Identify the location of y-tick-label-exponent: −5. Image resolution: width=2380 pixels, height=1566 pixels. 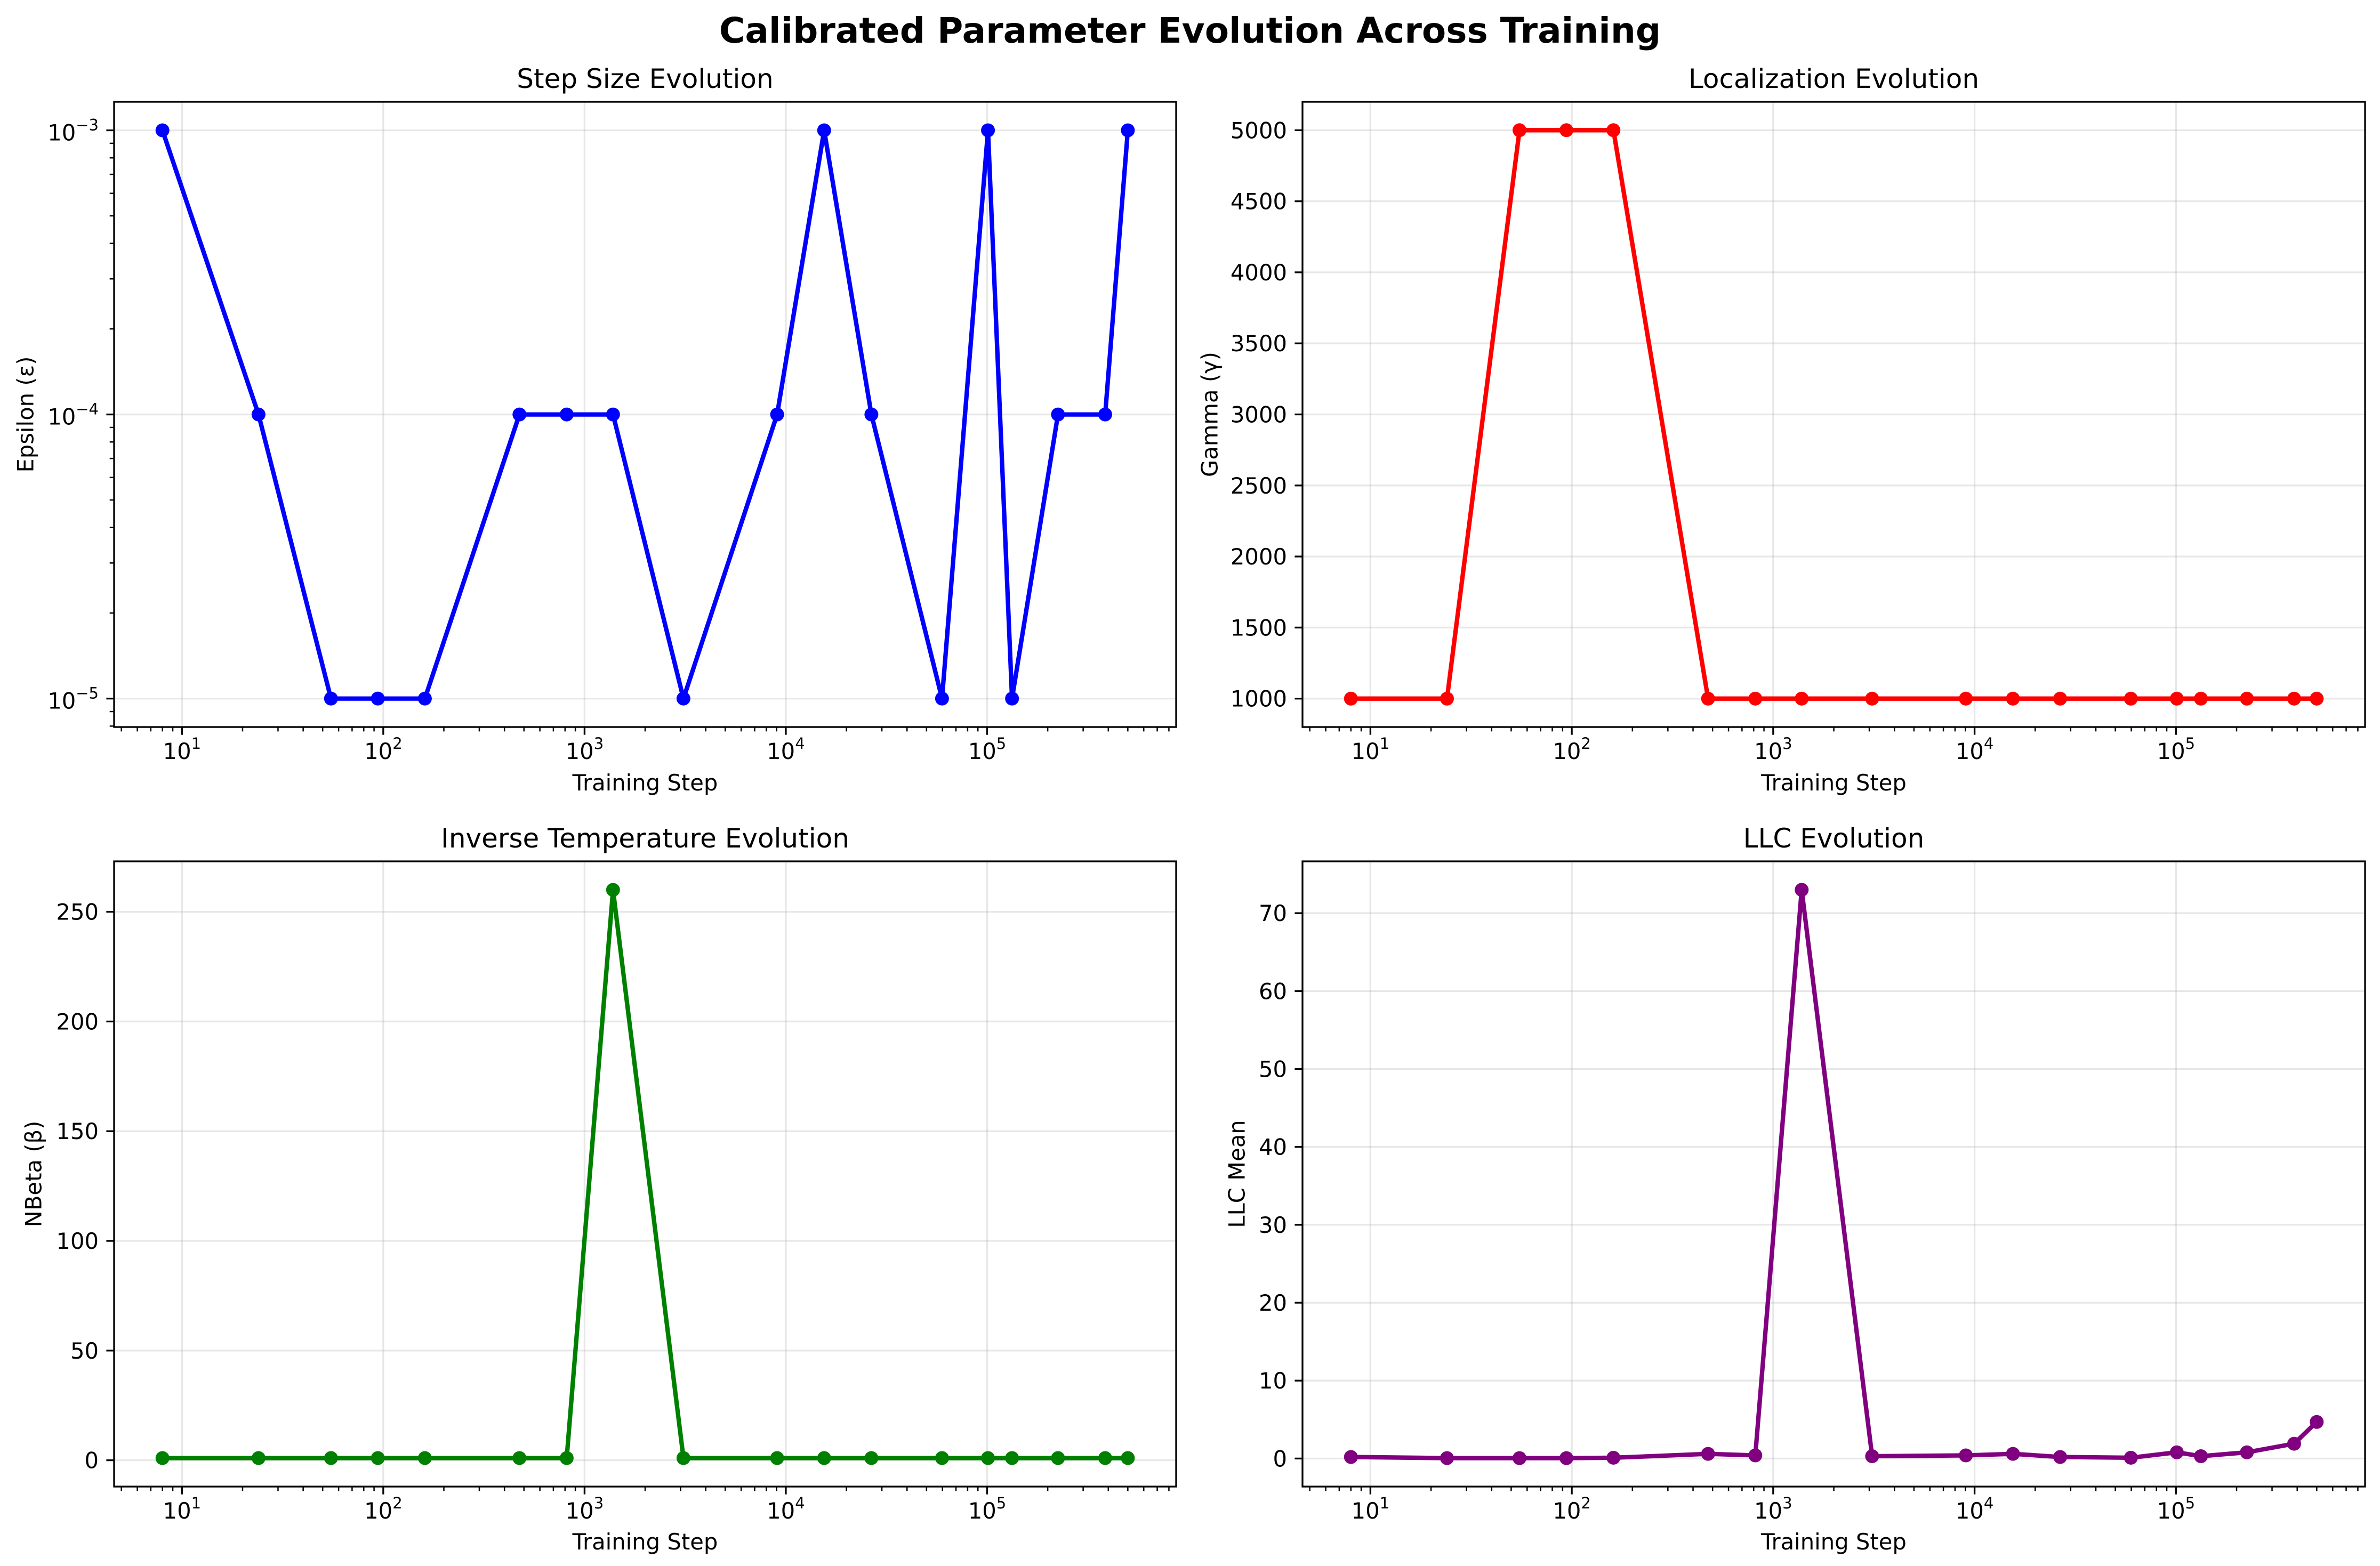
(87, 693).